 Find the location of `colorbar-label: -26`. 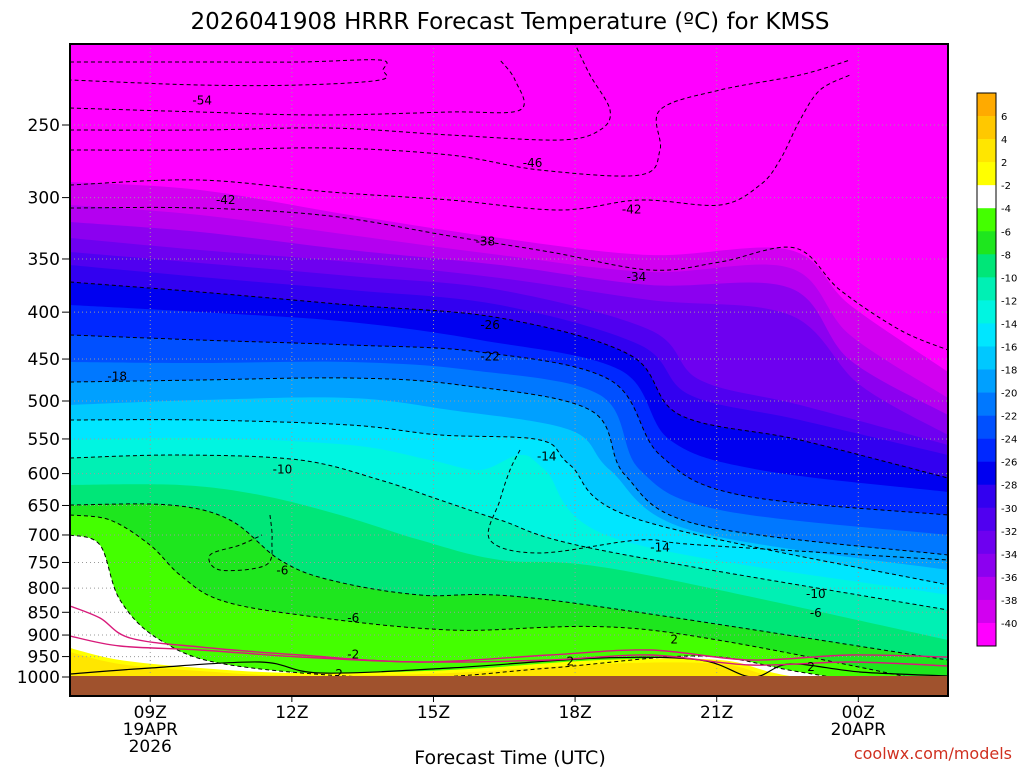

colorbar-label: -26 is located at coordinates (1009, 463).